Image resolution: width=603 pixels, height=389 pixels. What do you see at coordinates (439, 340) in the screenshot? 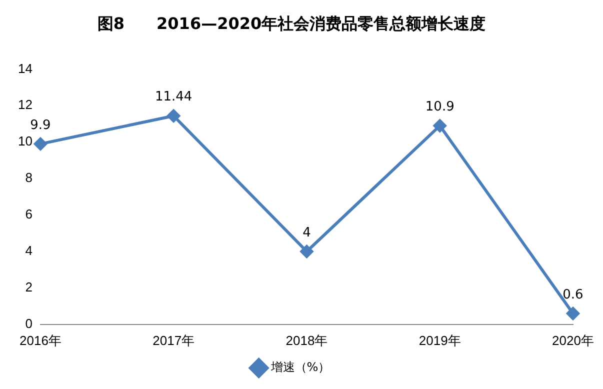
I see `x-tick-label: 2019年` at bounding box center [439, 340].